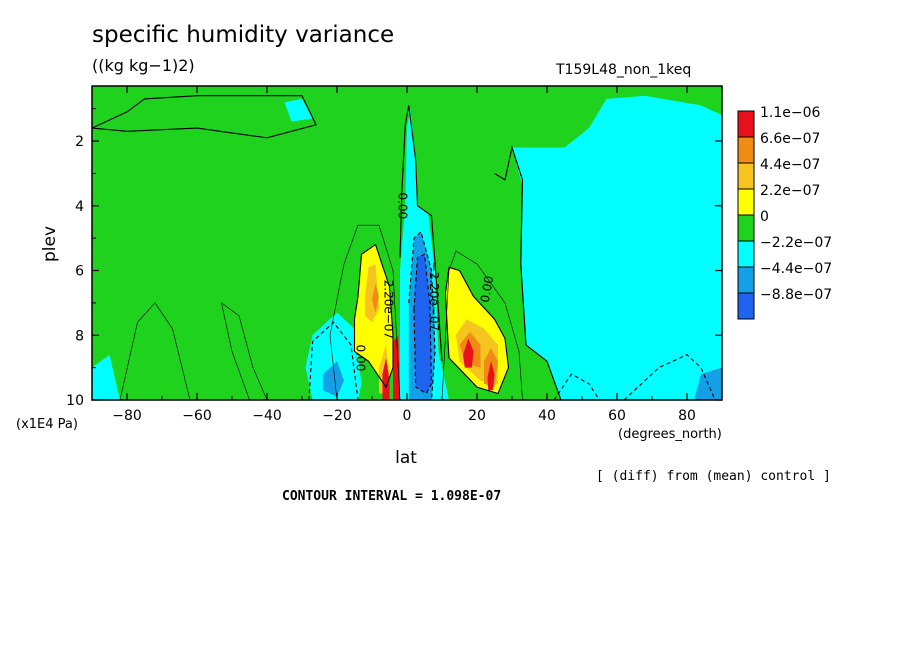  What do you see at coordinates (796, 243) in the screenshot?
I see `legend-label: −2.2e−07` at bounding box center [796, 243].